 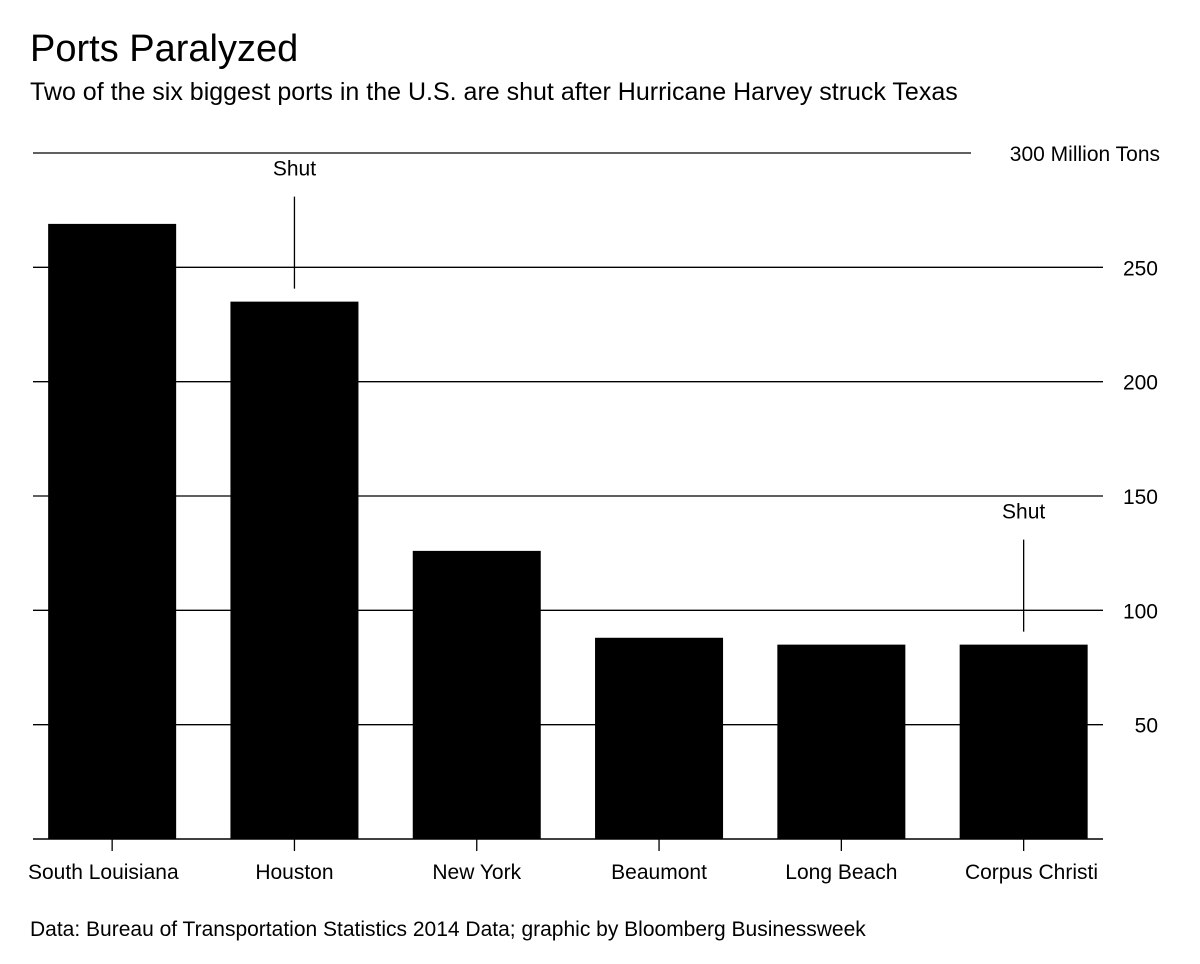 I want to click on y-tick-label: 200, so click(x=1140, y=383).